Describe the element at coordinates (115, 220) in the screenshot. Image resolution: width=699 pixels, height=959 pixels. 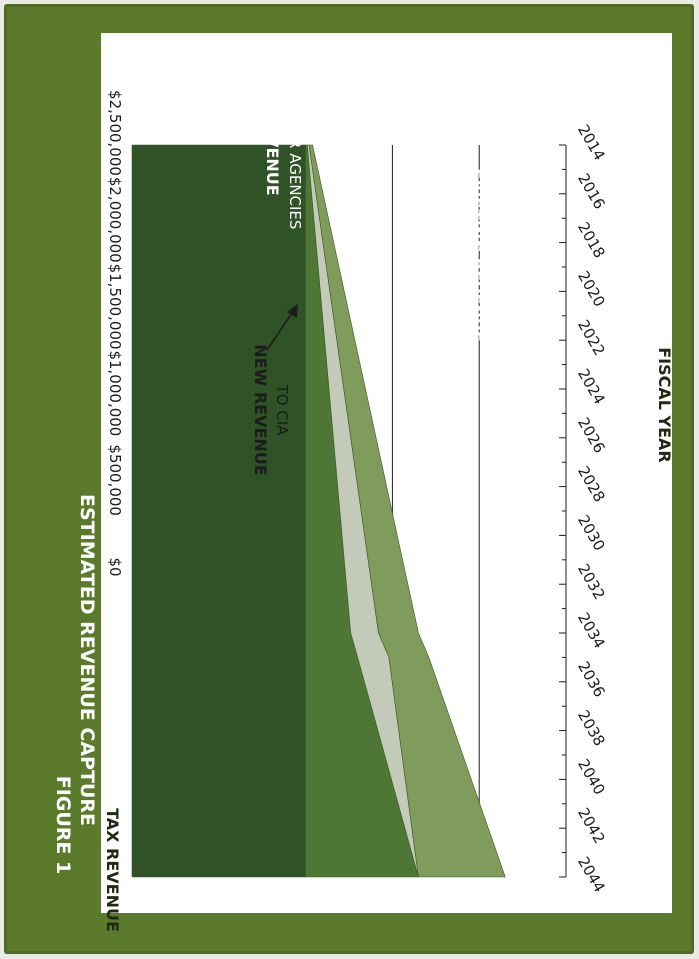
I see `y-tick-label: $2,000,000` at that location.